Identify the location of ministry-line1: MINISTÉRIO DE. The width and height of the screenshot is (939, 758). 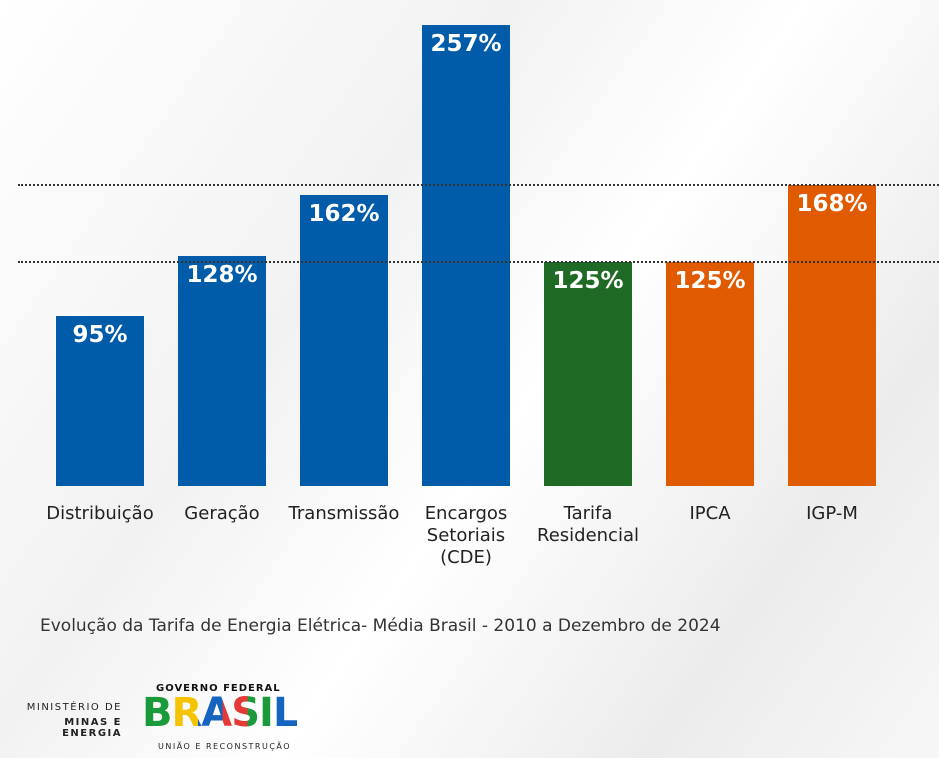
(74, 707).